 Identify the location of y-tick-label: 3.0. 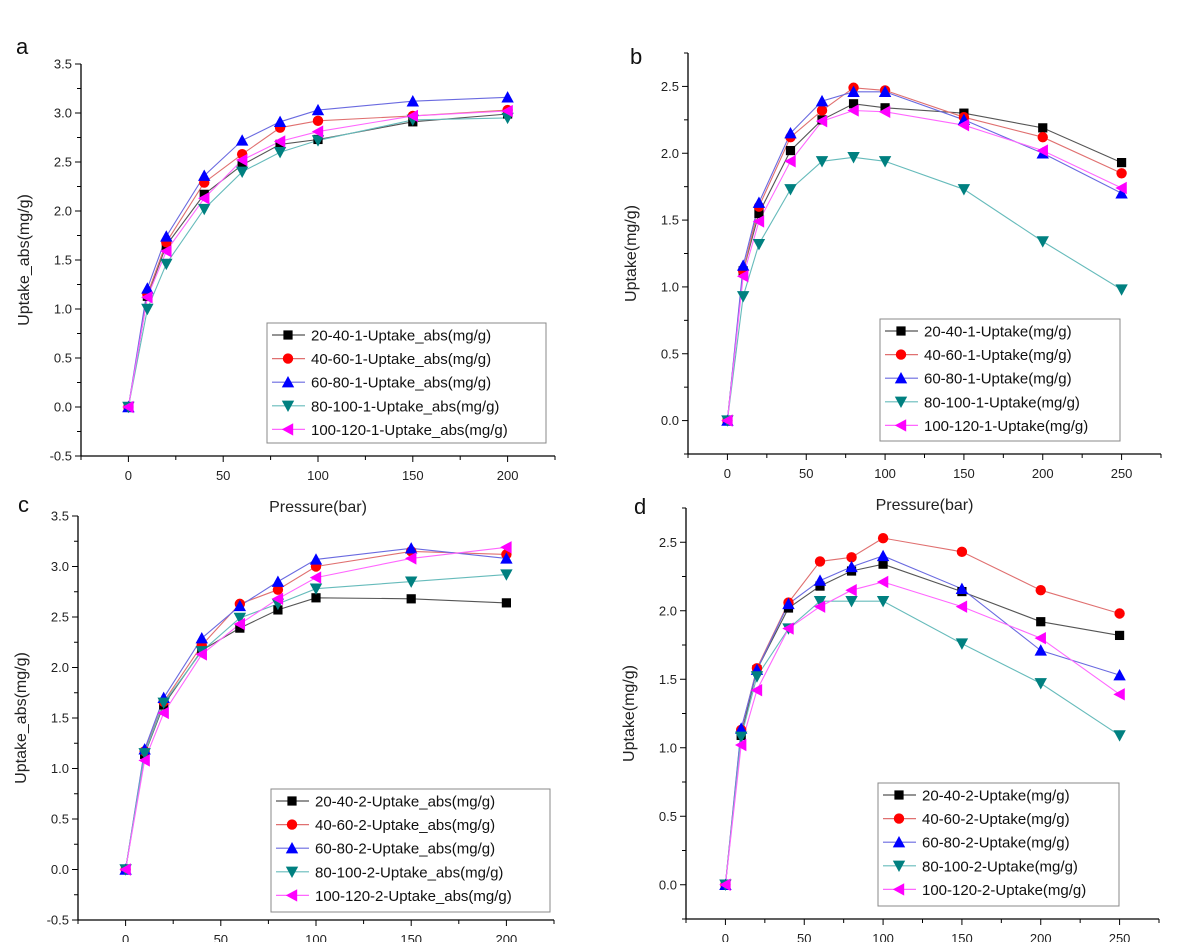
(60, 566).